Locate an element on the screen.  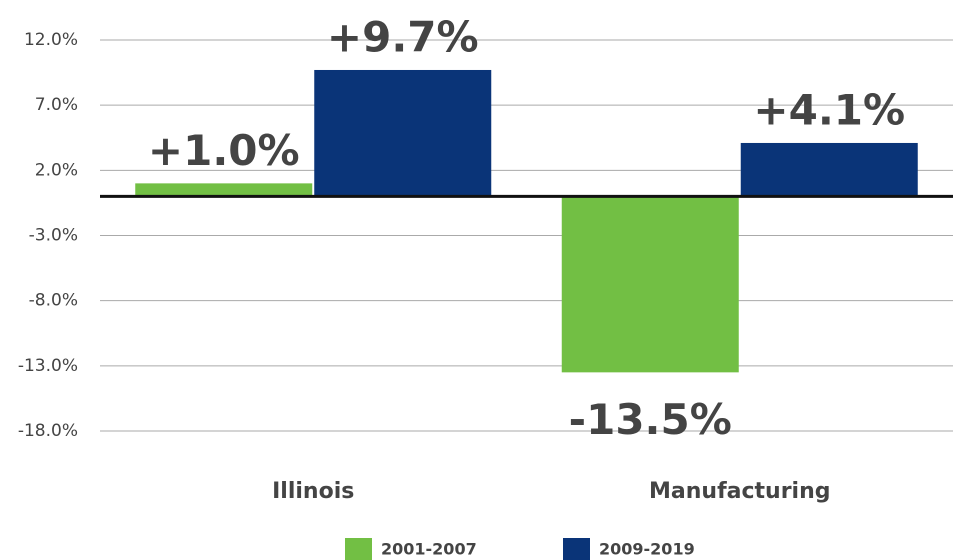
y-tick-label: 7.0% is located at coordinates (56, 105).